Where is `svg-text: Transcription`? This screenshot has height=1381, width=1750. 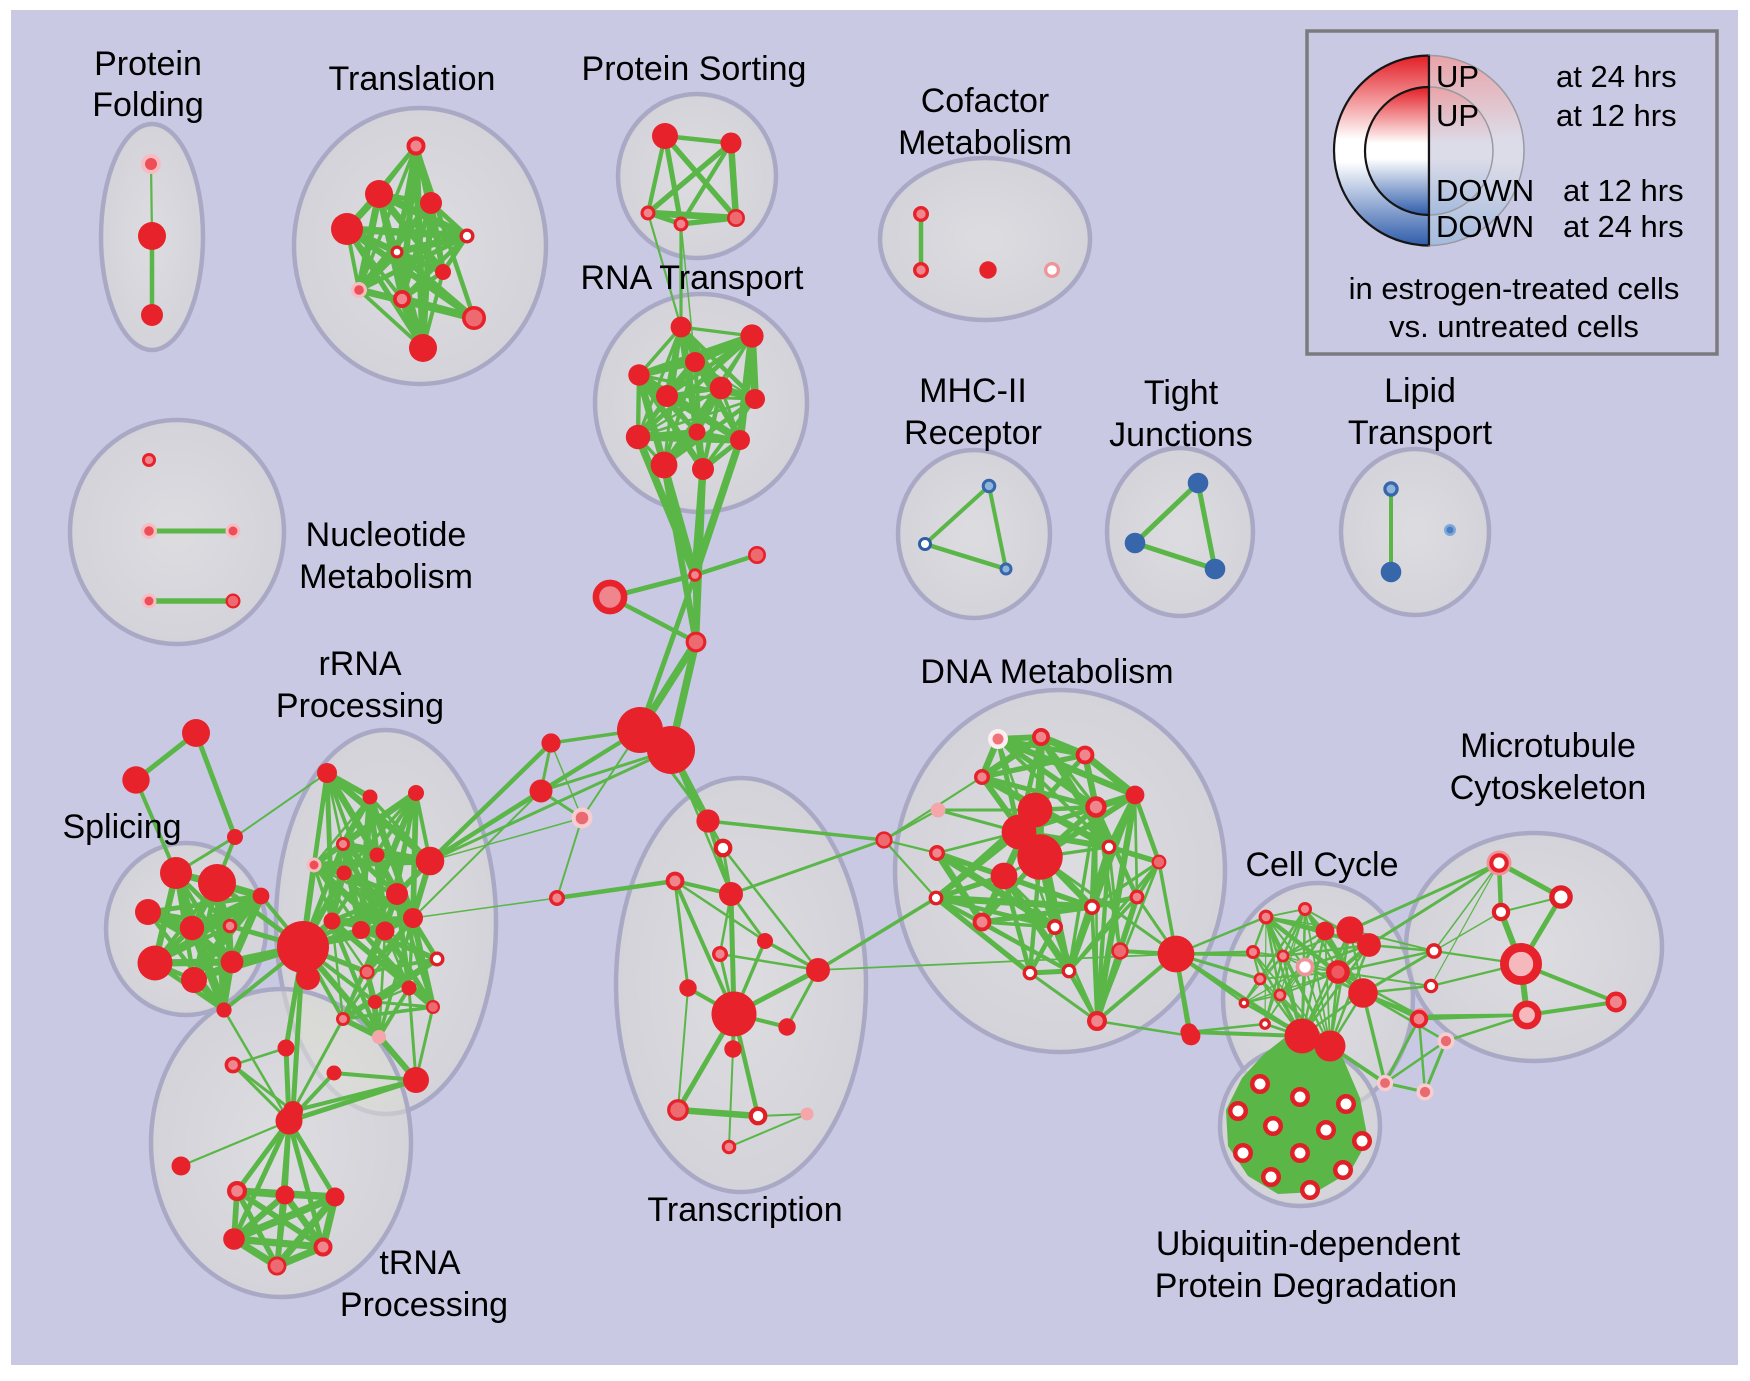
svg-text: Transcription is located at coordinates (744, 1210).